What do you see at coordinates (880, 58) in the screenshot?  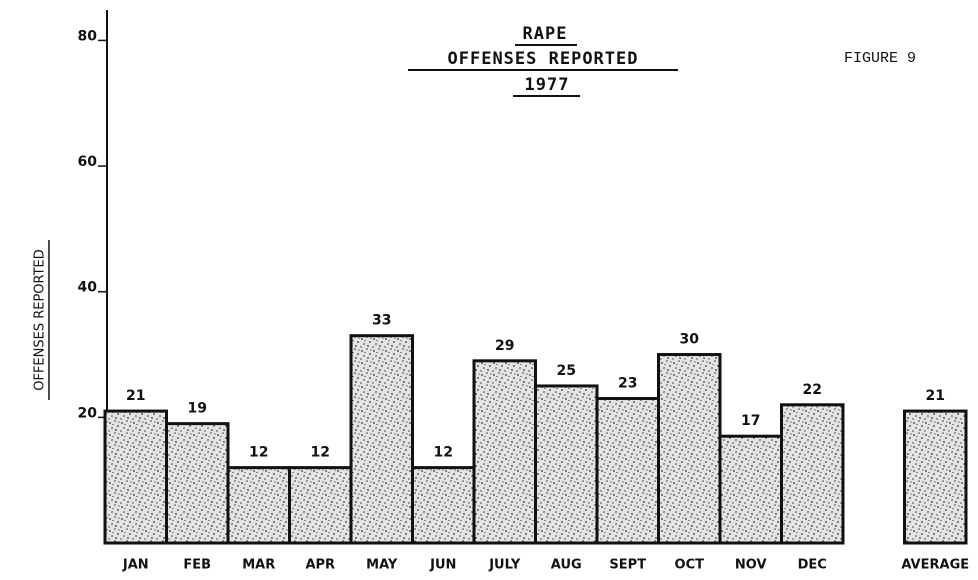 I see `annotation: FIGURE 9` at bounding box center [880, 58].